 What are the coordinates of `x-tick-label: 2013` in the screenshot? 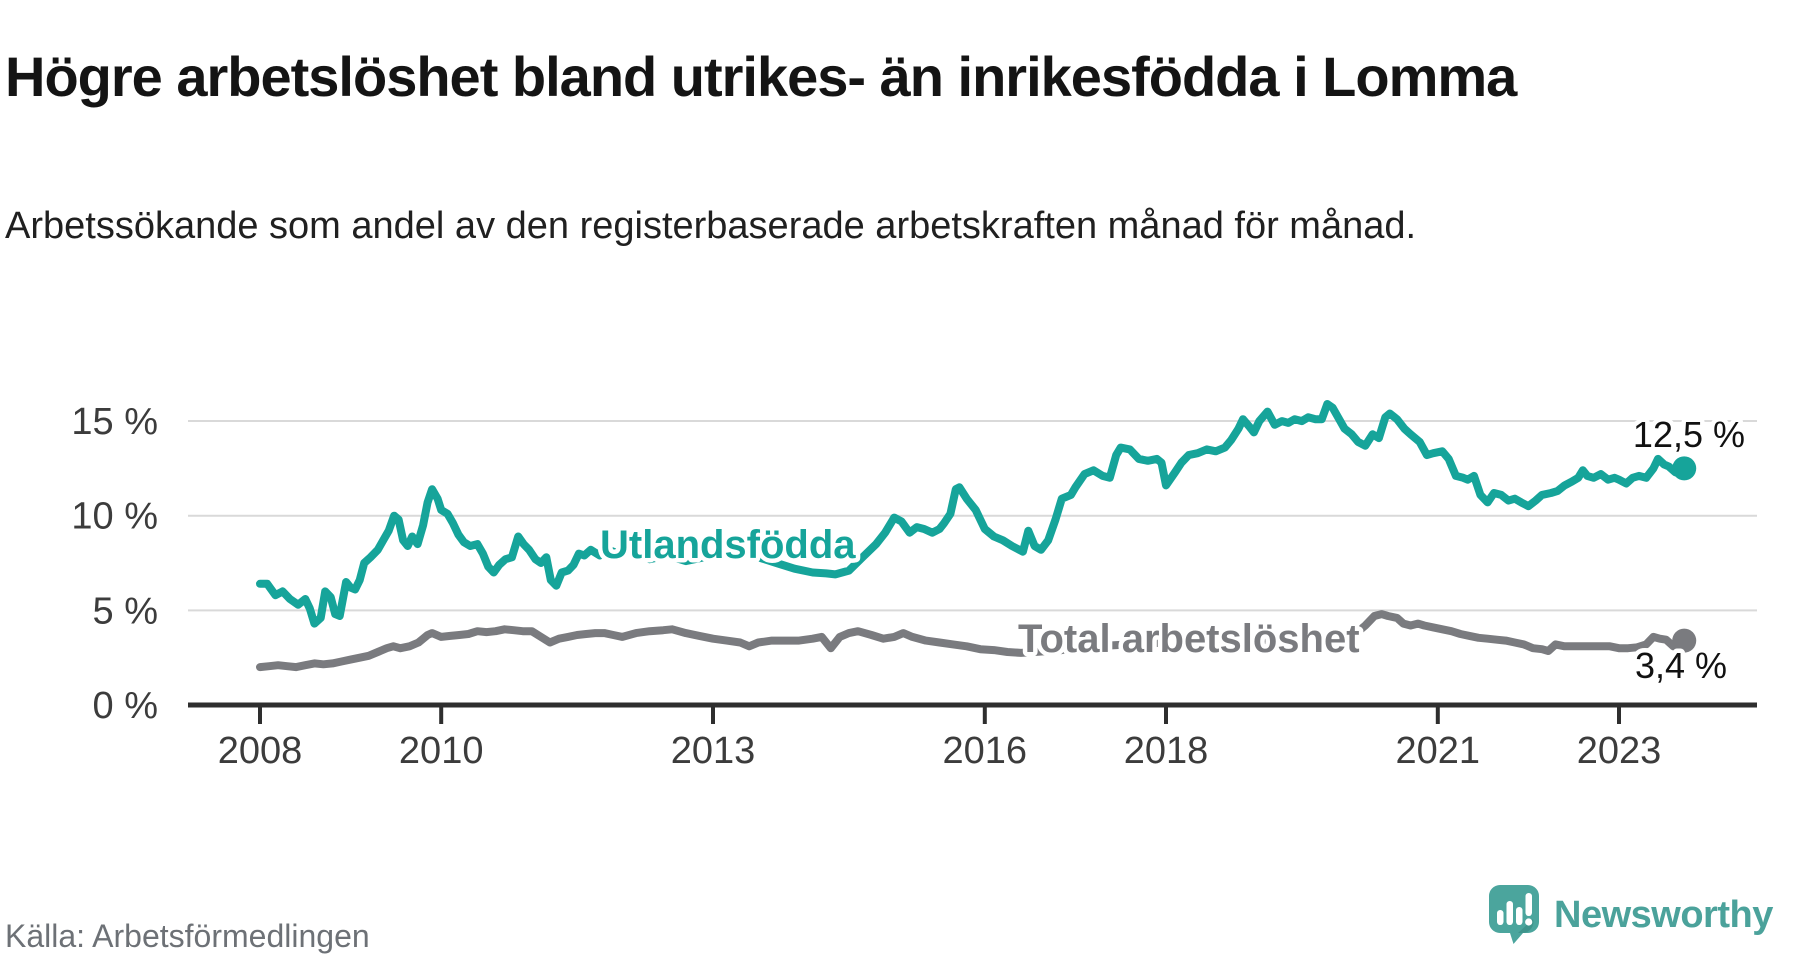 It's located at (713, 751).